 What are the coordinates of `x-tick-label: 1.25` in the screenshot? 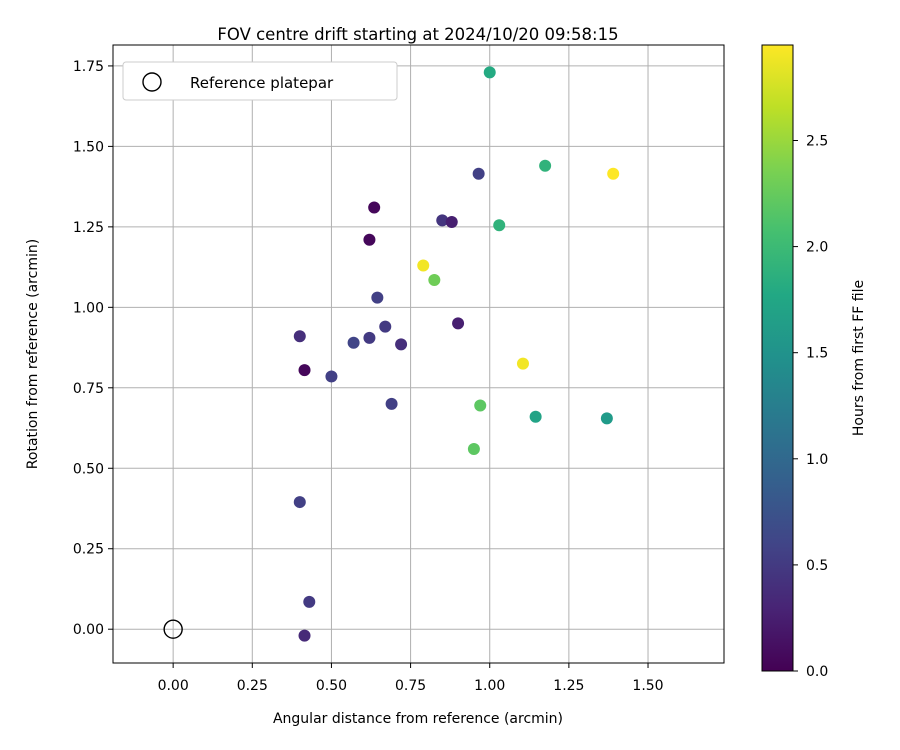 It's located at (568, 686).